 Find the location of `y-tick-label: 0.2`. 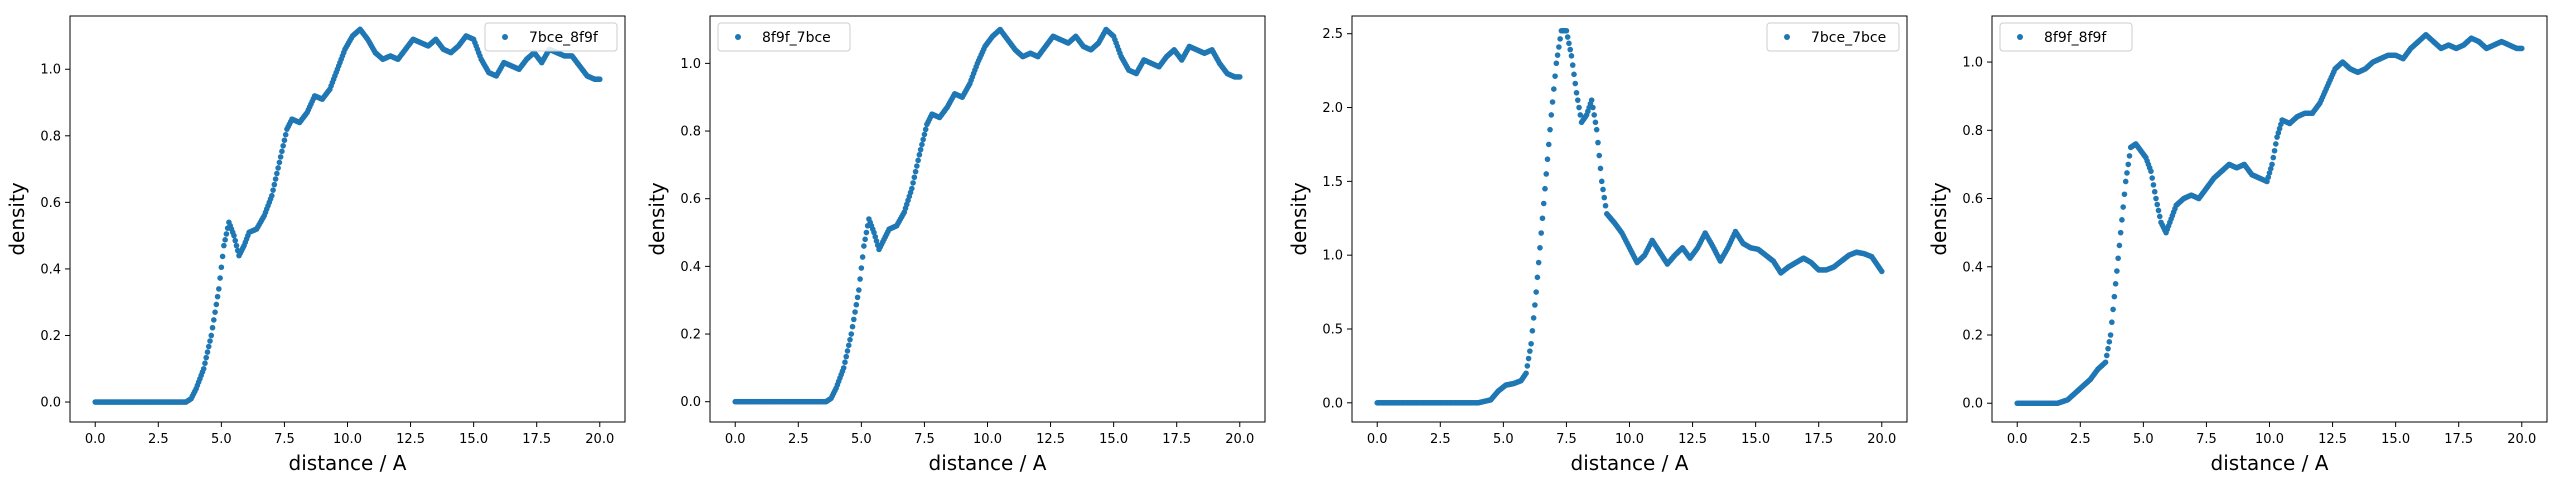

y-tick-label: 0.2 is located at coordinates (690, 335).